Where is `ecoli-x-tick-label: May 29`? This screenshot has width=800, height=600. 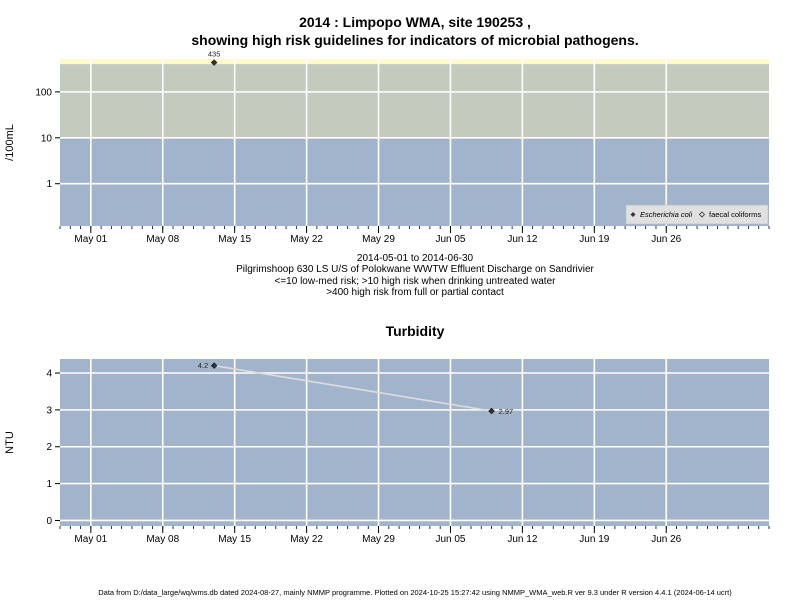
ecoli-x-tick-label: May 29 is located at coordinates (378, 239).